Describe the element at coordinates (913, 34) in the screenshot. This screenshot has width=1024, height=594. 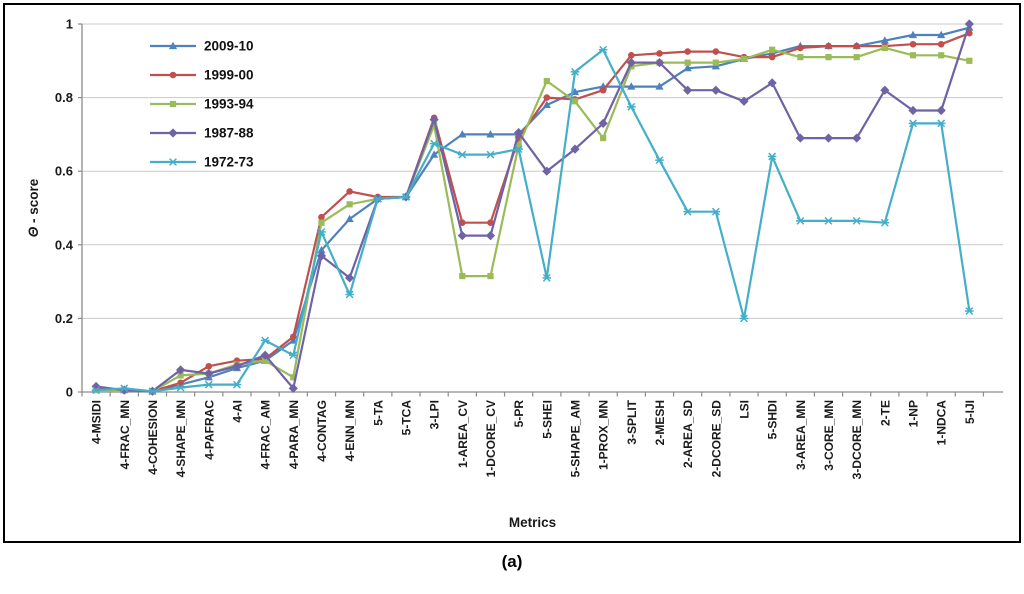
I see `point-2009-10-1-NP` at that location.